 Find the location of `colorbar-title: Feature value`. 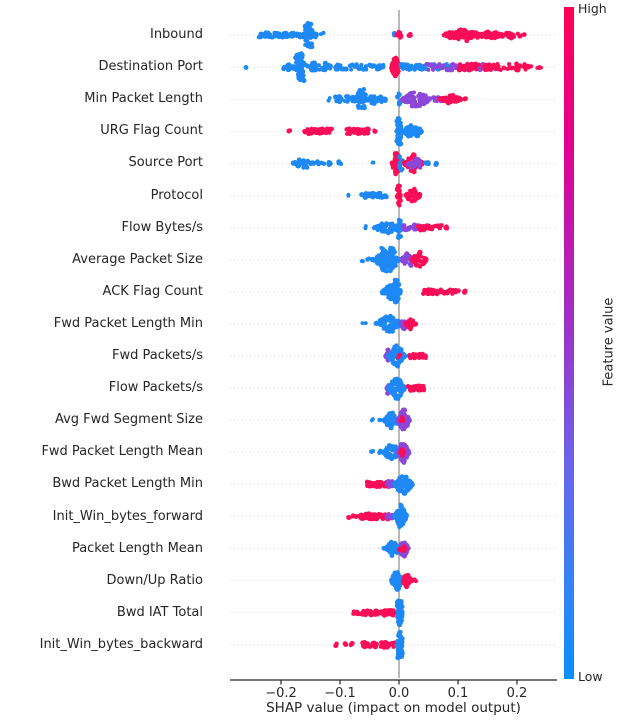

colorbar-title: Feature value is located at coordinates (609, 342).